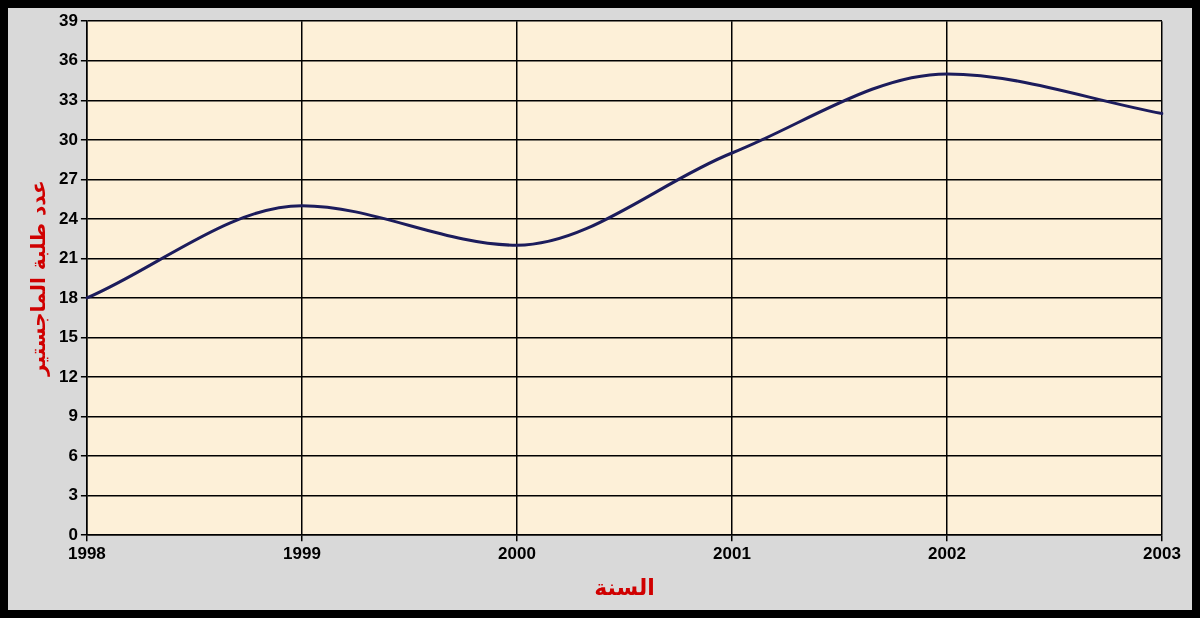  Describe the element at coordinates (1162, 554) in the screenshot. I see `x-tick-label: 2003` at that location.